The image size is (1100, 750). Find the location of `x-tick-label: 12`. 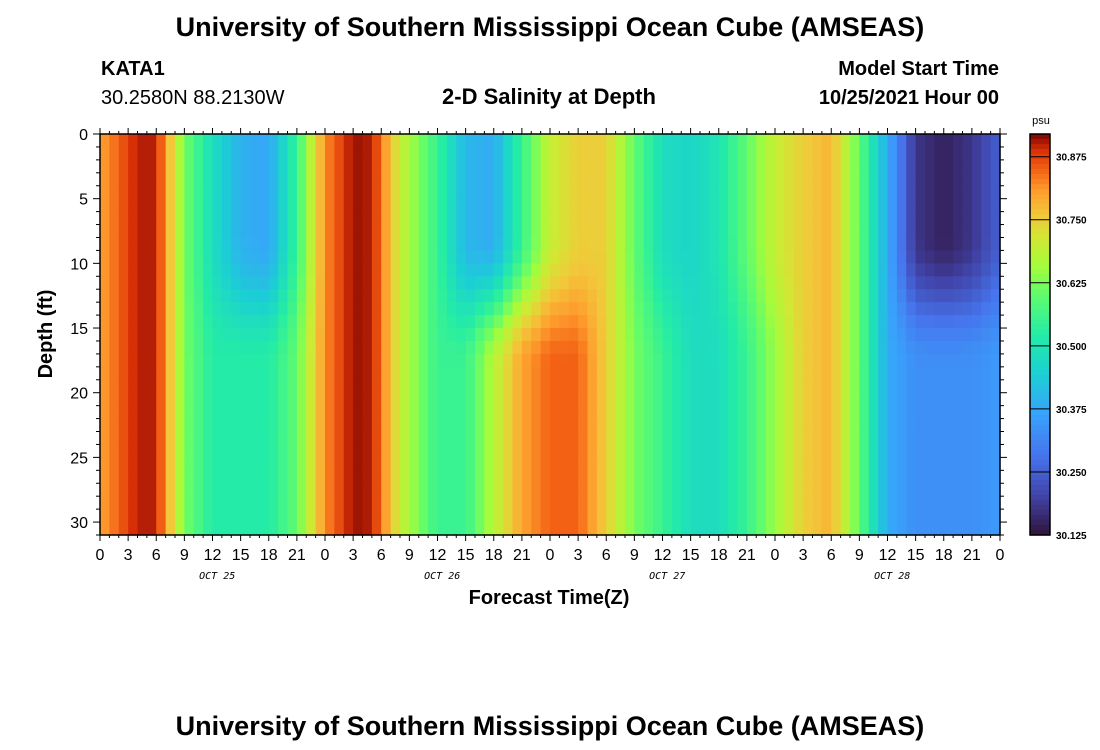

x-tick-label: 12 is located at coordinates (438, 555).